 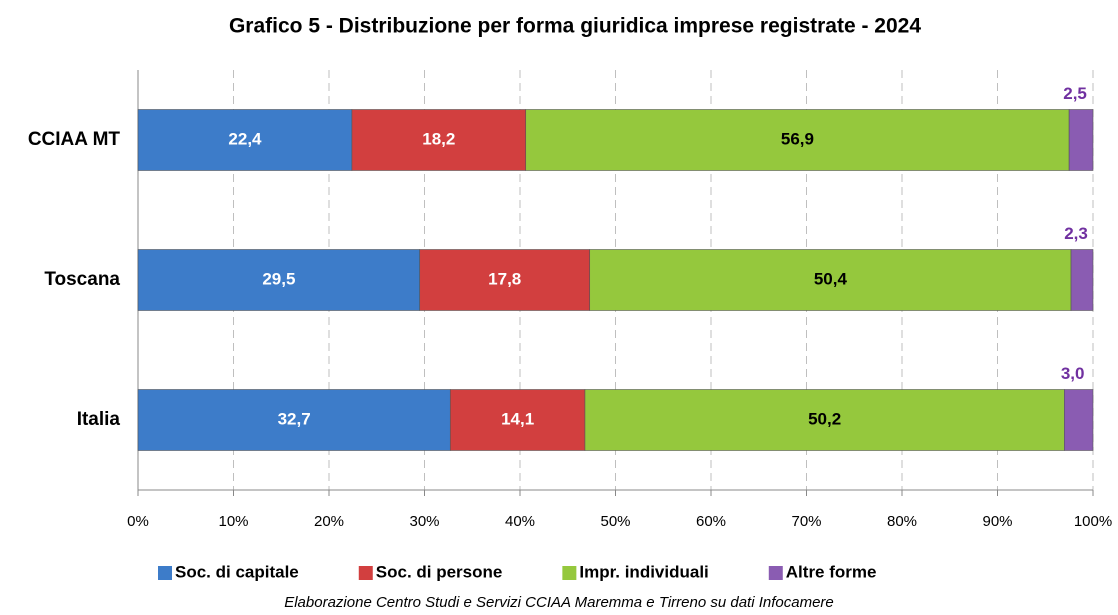 I want to click on data-label: 32,7, so click(x=294, y=418).